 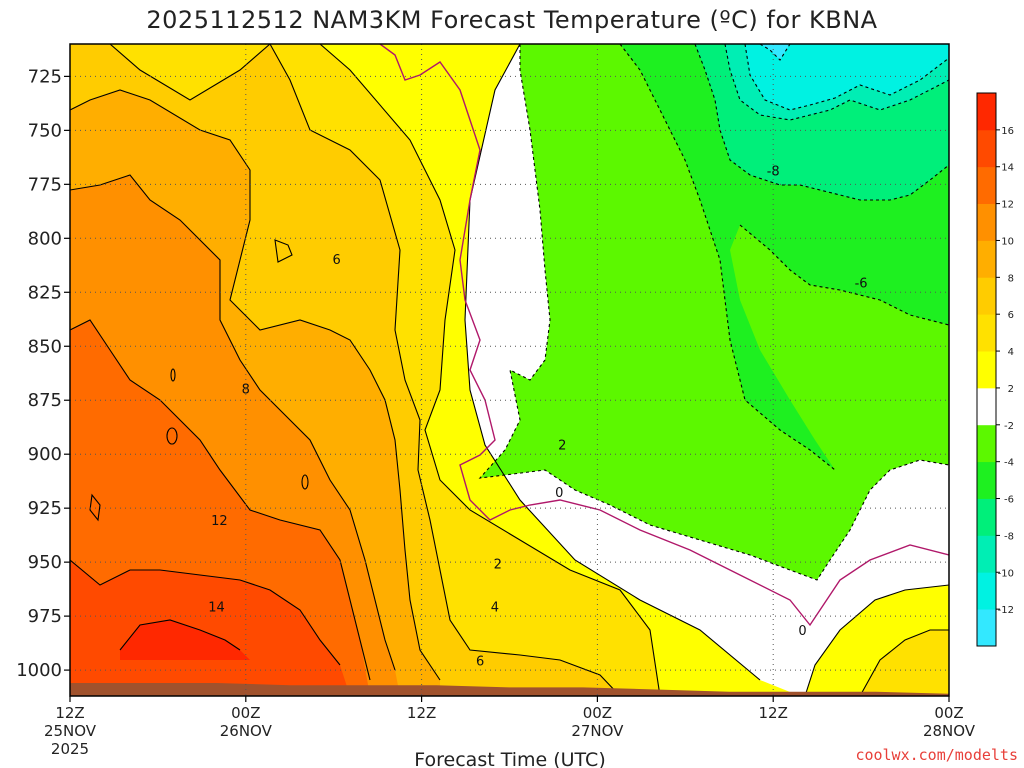 What do you see at coordinates (246, 389) in the screenshot?
I see `contour-label: 8` at bounding box center [246, 389].